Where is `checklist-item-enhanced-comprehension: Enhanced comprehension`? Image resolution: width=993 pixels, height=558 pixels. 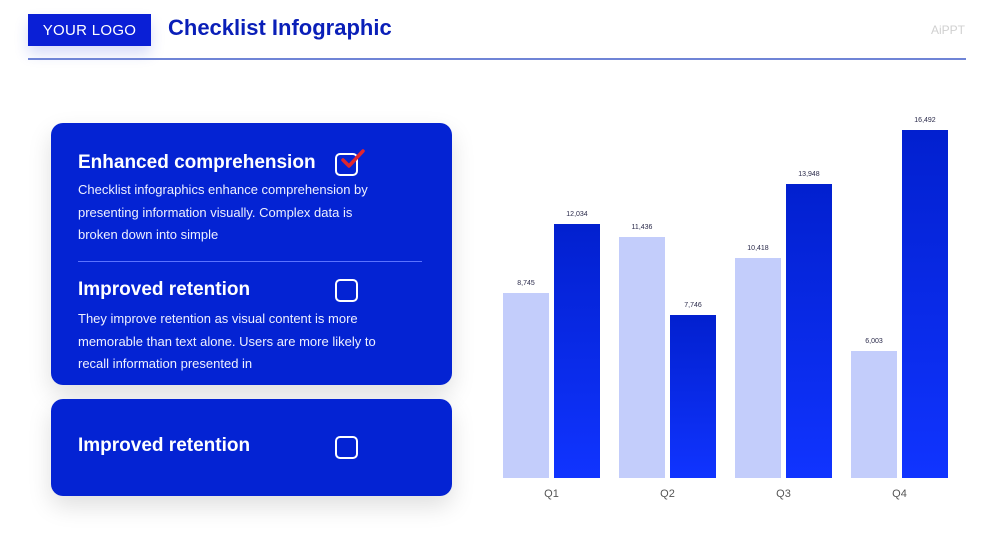 checklist-item-enhanced-comprehension: Enhanced comprehension is located at coordinates (197, 163).